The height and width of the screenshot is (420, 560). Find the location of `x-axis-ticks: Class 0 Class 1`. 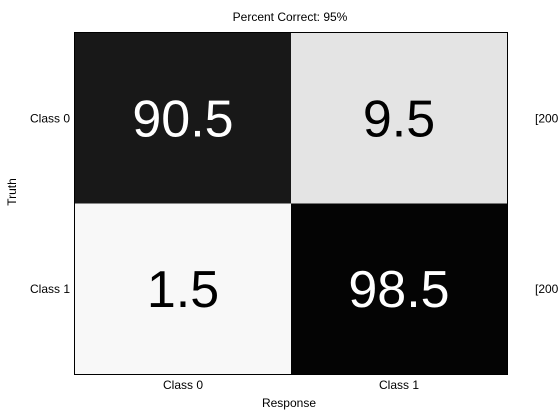

x-axis-ticks: Class 0 Class 1 is located at coordinates (291, 385).